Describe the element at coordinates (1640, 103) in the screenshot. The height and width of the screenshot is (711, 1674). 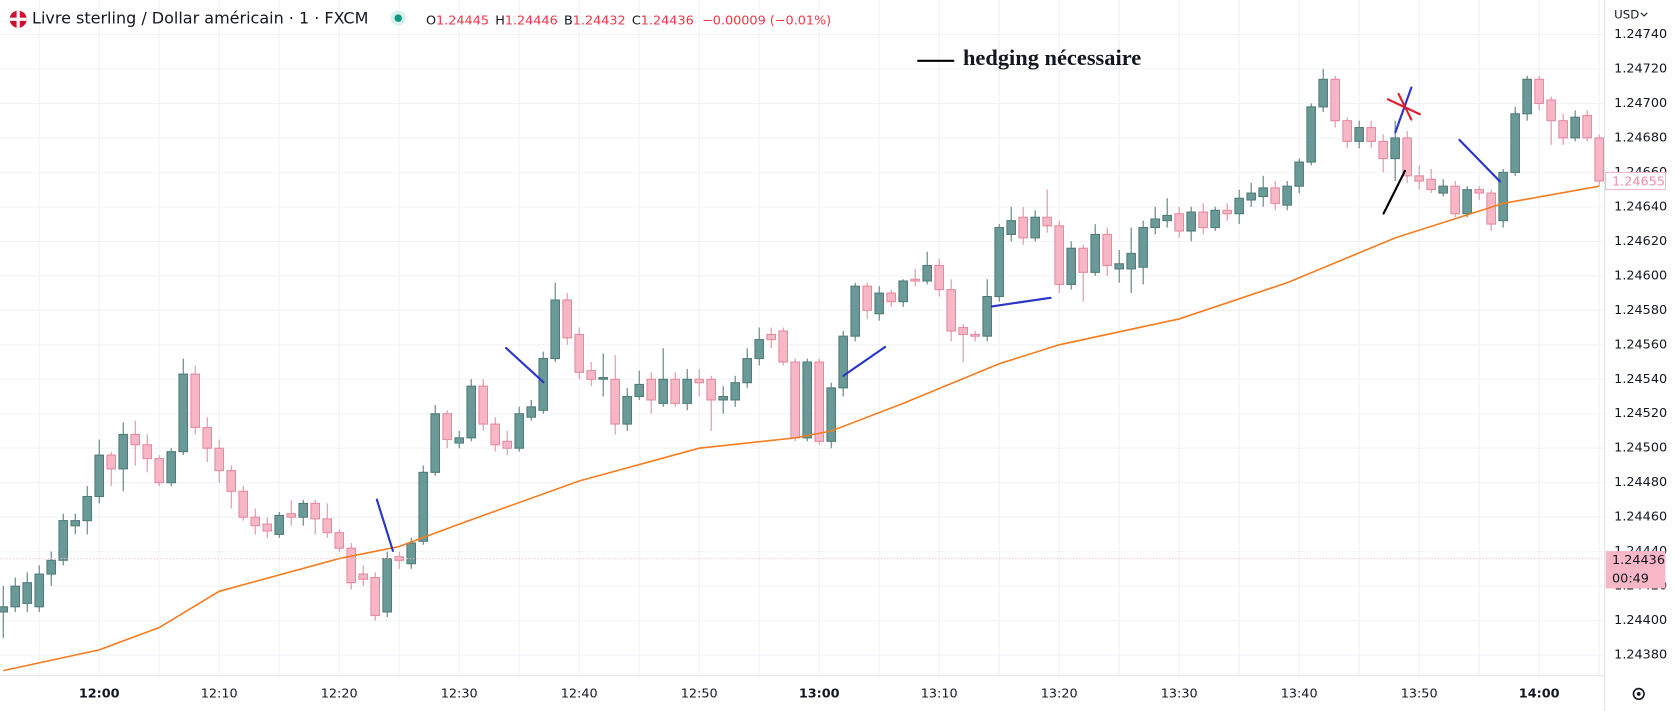
I see `y-tick-label: 1.24700` at that location.